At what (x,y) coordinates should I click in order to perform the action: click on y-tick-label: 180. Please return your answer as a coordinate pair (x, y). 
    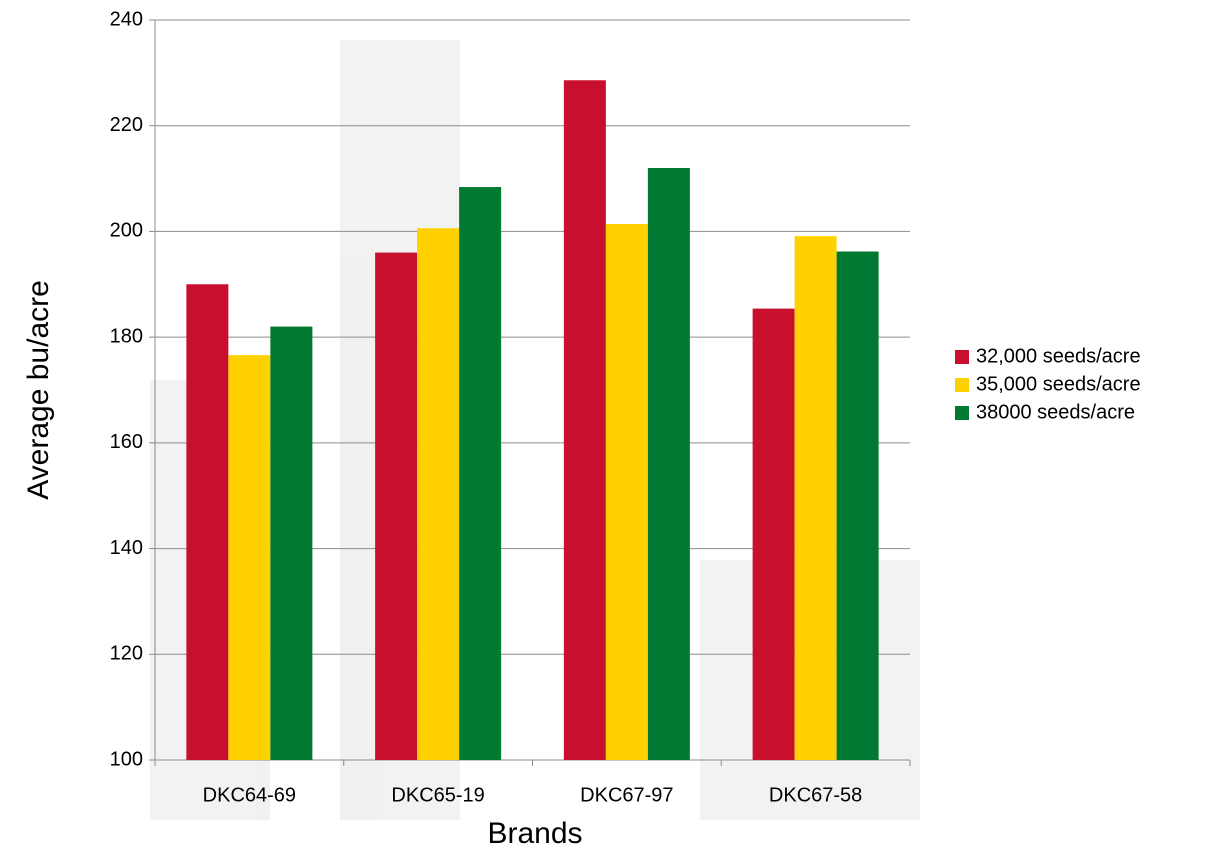
    Looking at the image, I should click on (126, 336).